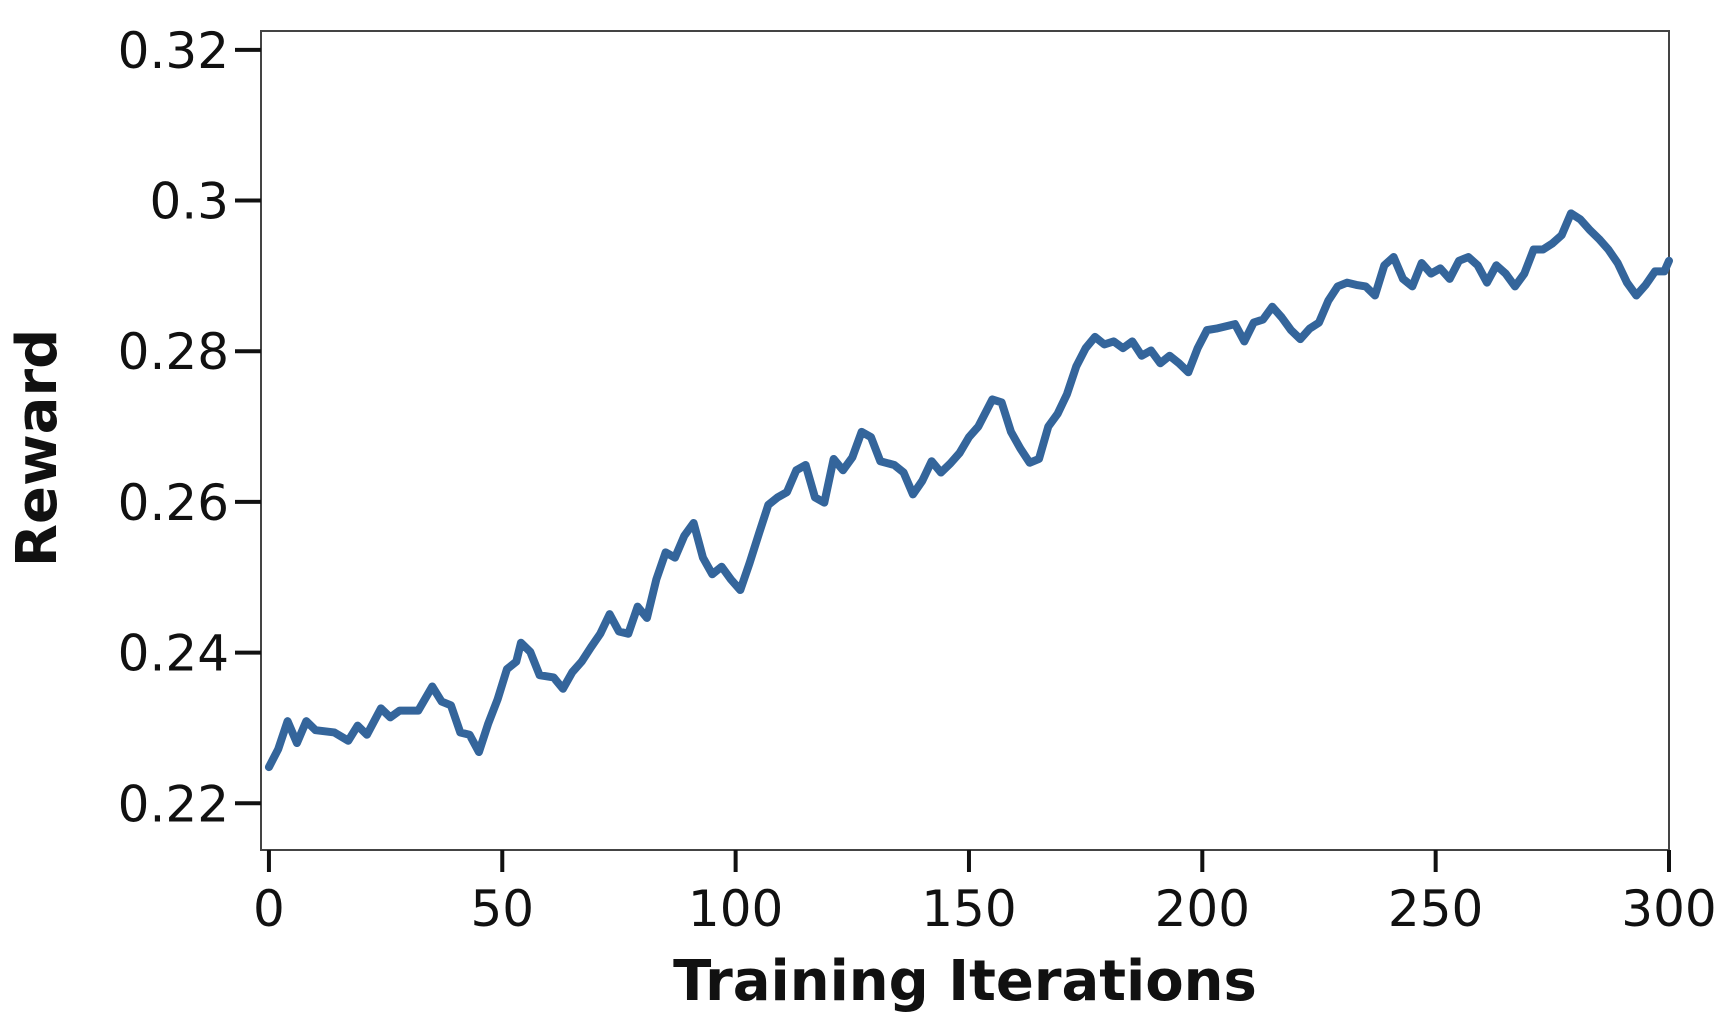 The image size is (1726, 1034). What do you see at coordinates (735, 909) in the screenshot?
I see `x-tick-label: 100` at bounding box center [735, 909].